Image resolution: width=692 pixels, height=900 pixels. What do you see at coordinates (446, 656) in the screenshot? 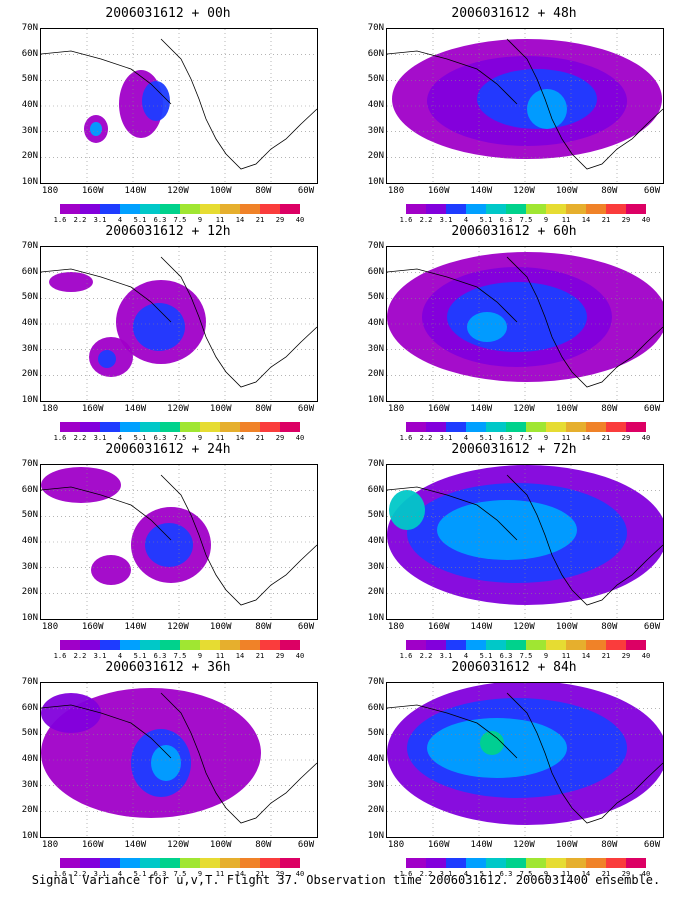
I see `colorbar-label: 3.1` at bounding box center [446, 656].